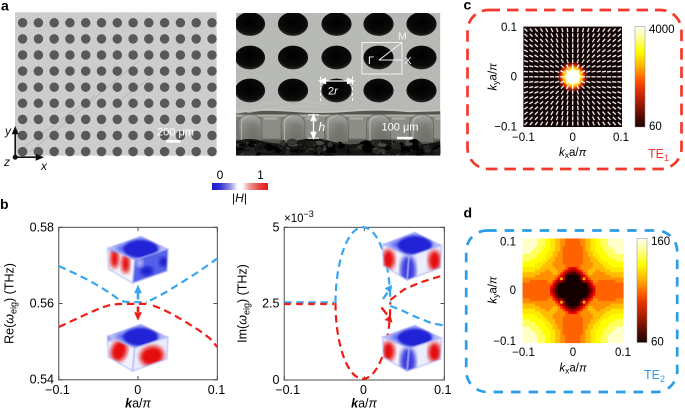  What do you see at coordinates (654, 376) in the screenshot?
I see `svg-text: TE2` at bounding box center [654, 376].